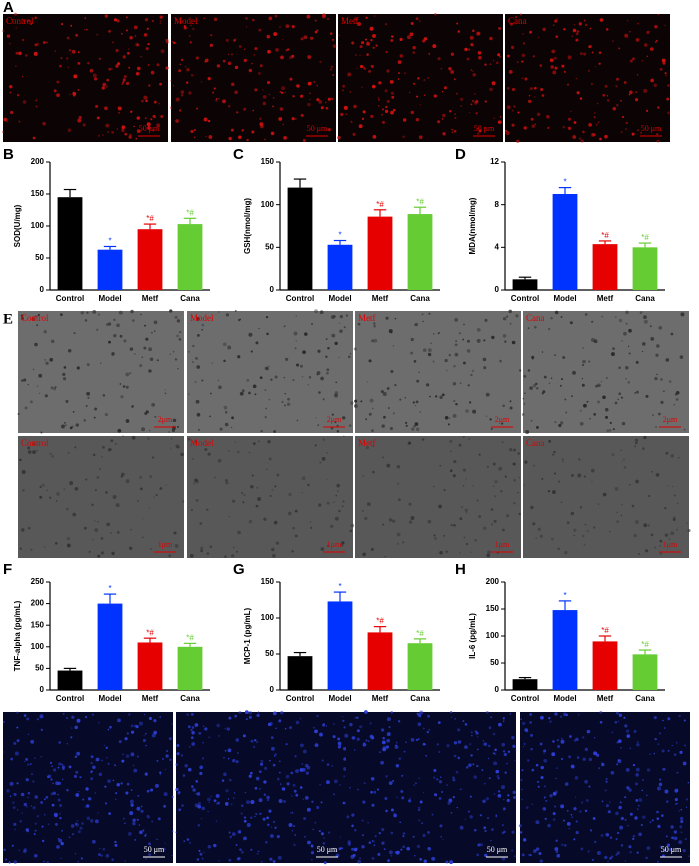 The height and width of the screenshot is (866, 699). Describe the element at coordinates (535, 443) in the screenshot. I see `image-label: Cana` at that location.